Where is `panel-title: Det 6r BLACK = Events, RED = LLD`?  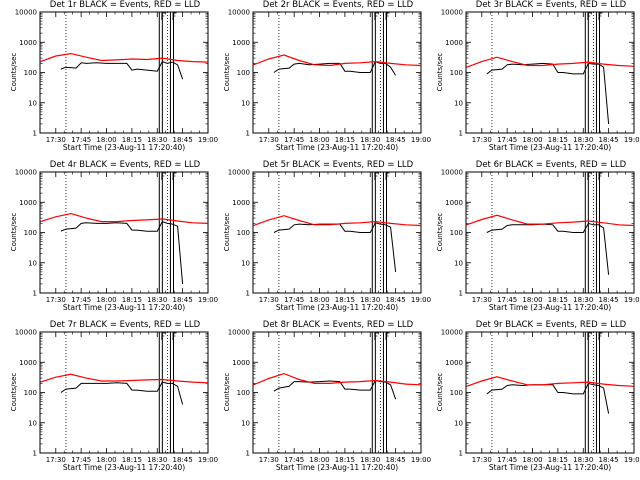
panel-title: Det 6r BLACK = Events, RED = LLD is located at coordinates (551, 165).